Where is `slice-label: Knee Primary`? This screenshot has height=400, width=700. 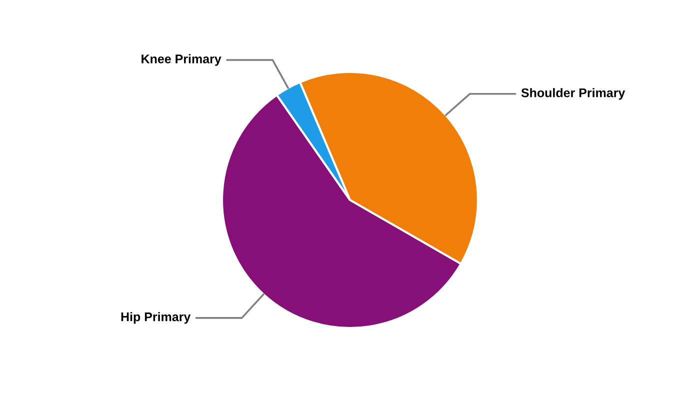
slice-label: Knee Primary is located at coordinates (182, 60).